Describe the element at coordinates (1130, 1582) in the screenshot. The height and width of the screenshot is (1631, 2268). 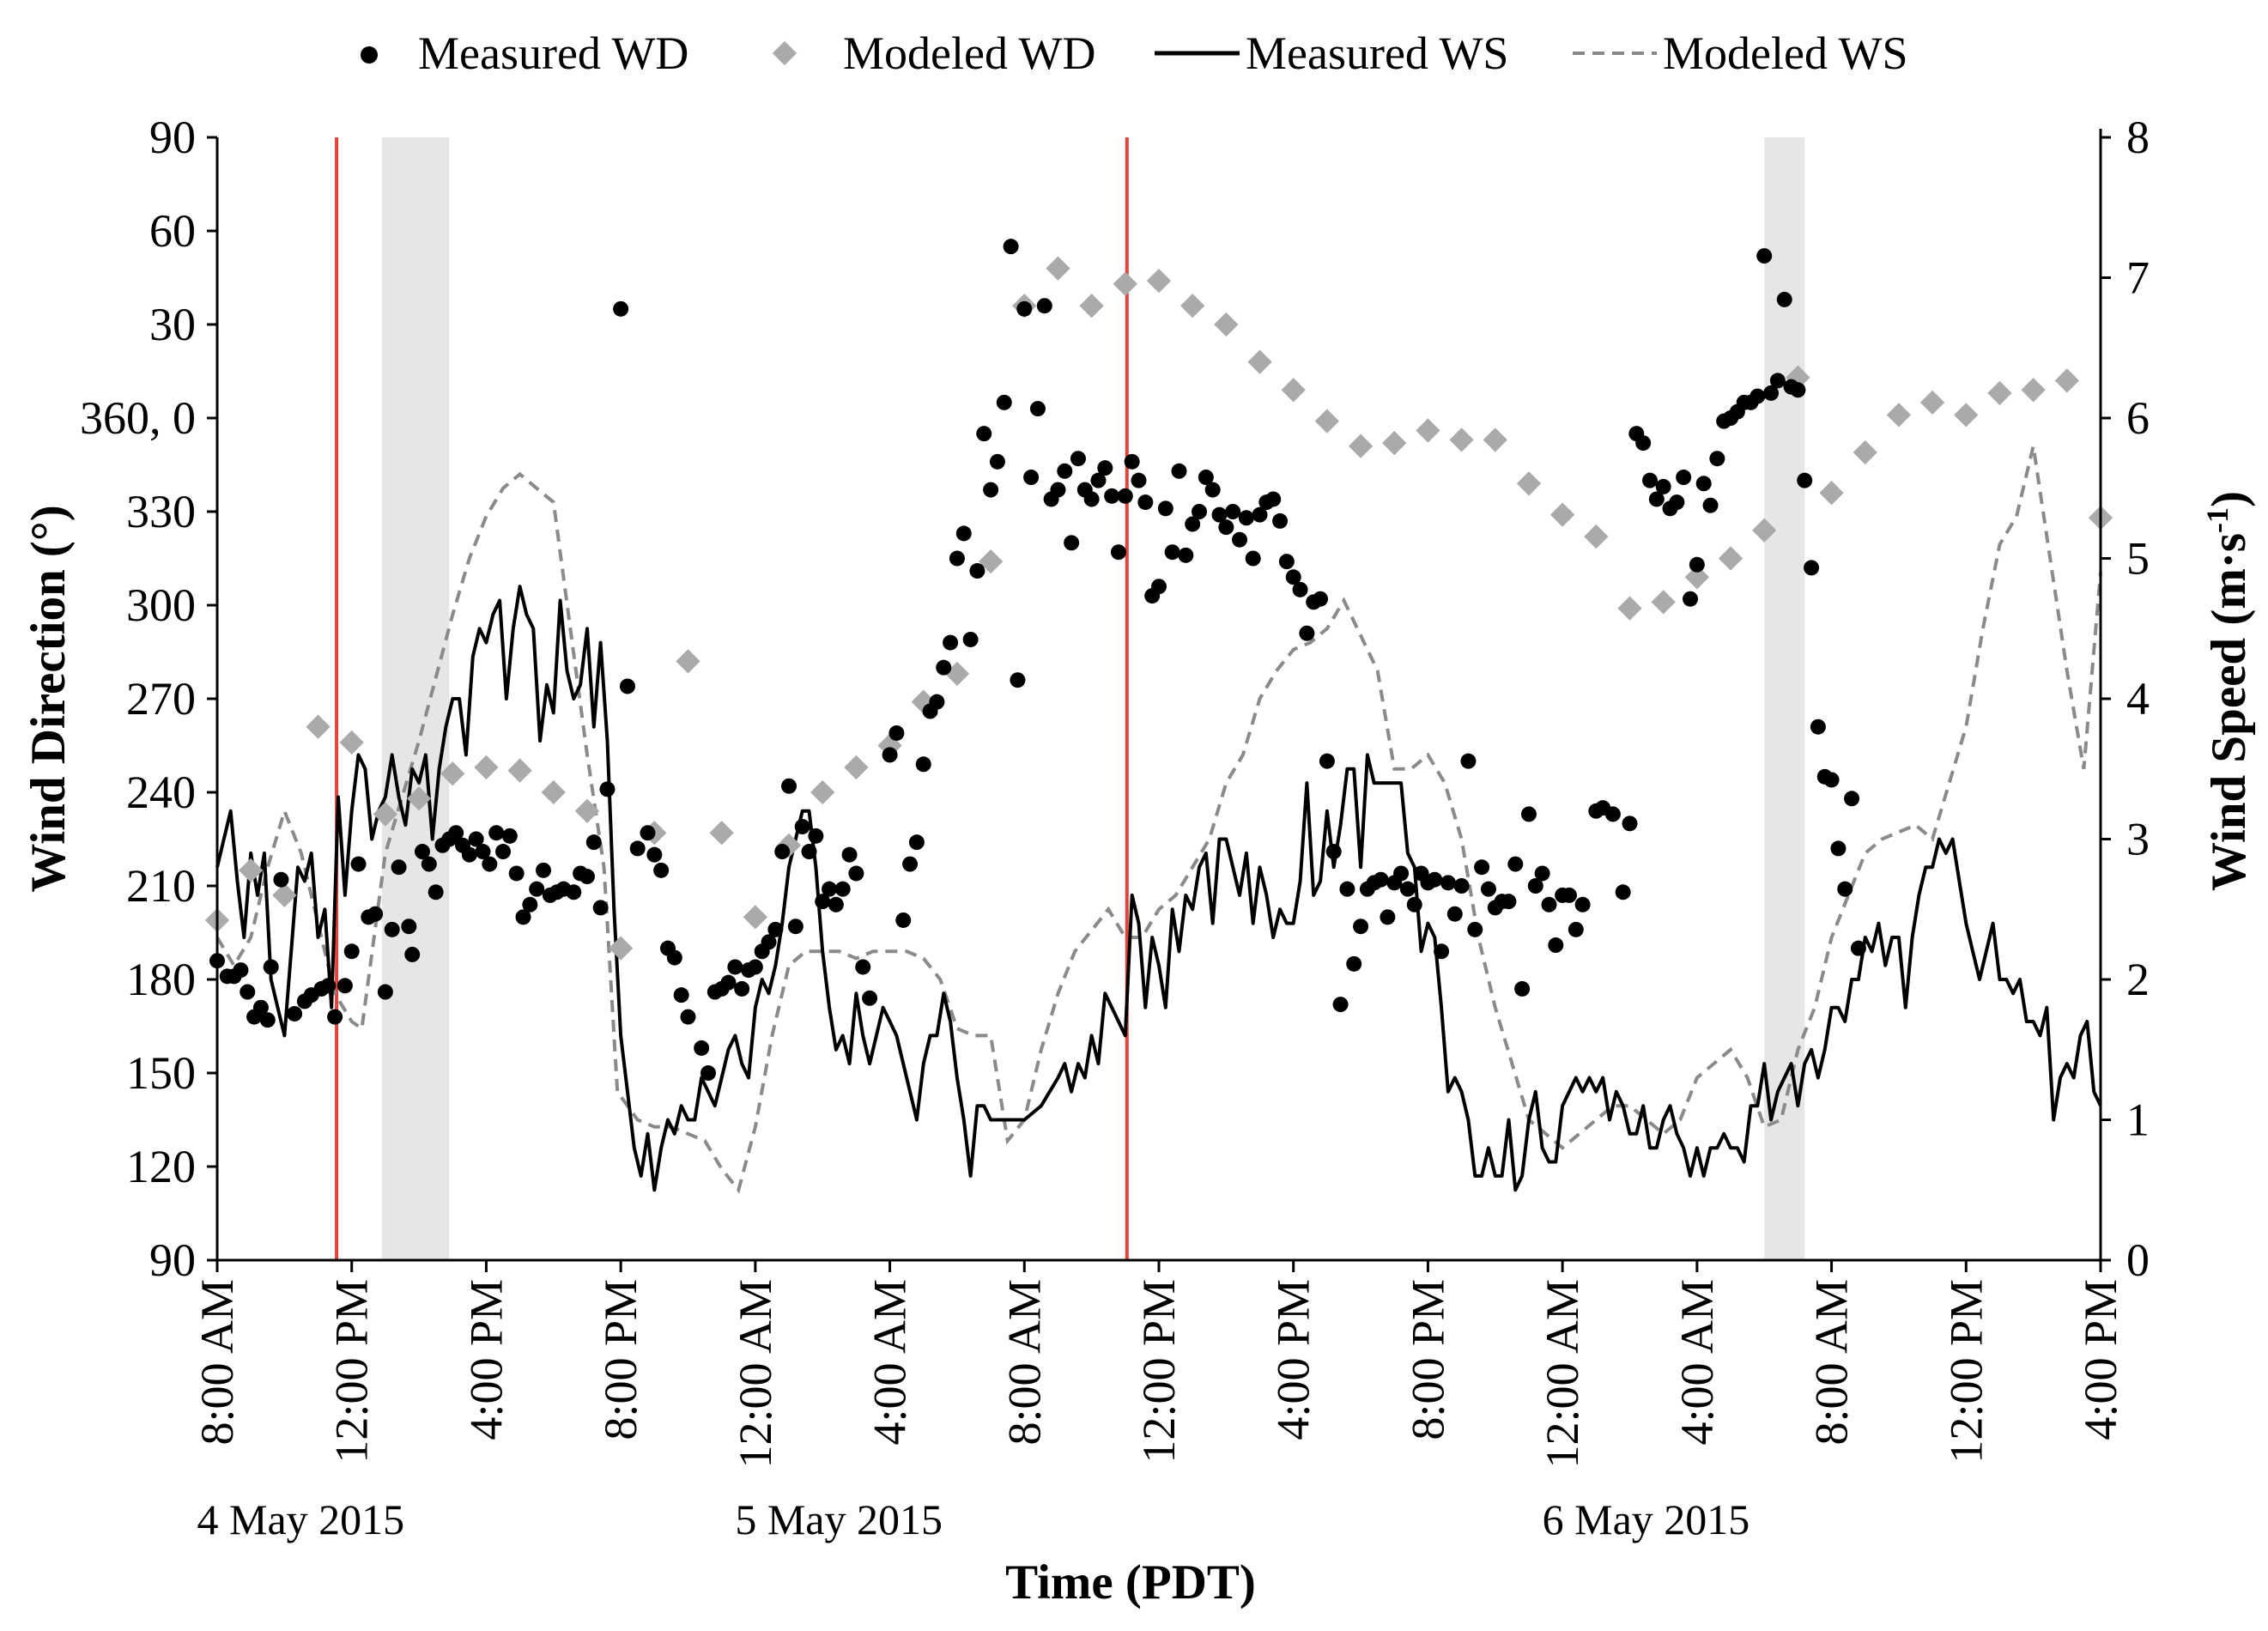
I see `x-axis-title: Time (PDT)` at that location.